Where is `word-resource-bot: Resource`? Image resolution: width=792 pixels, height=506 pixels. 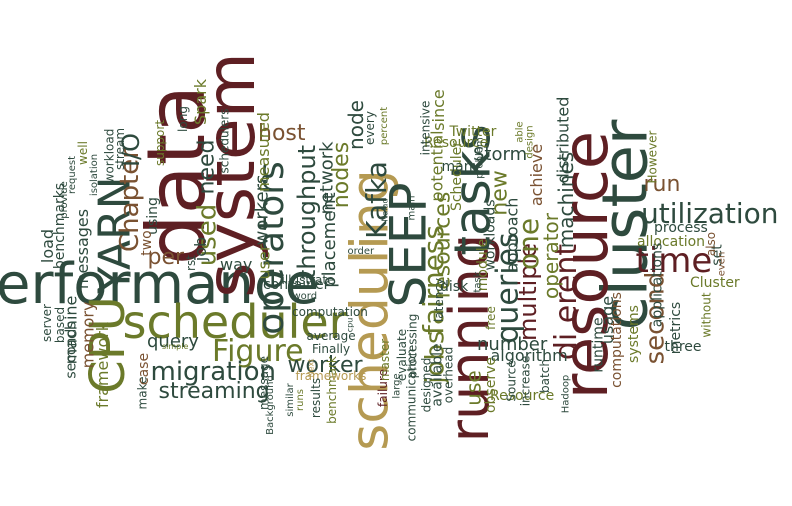
word-resource-bot: Resource is located at coordinates (522, 396).